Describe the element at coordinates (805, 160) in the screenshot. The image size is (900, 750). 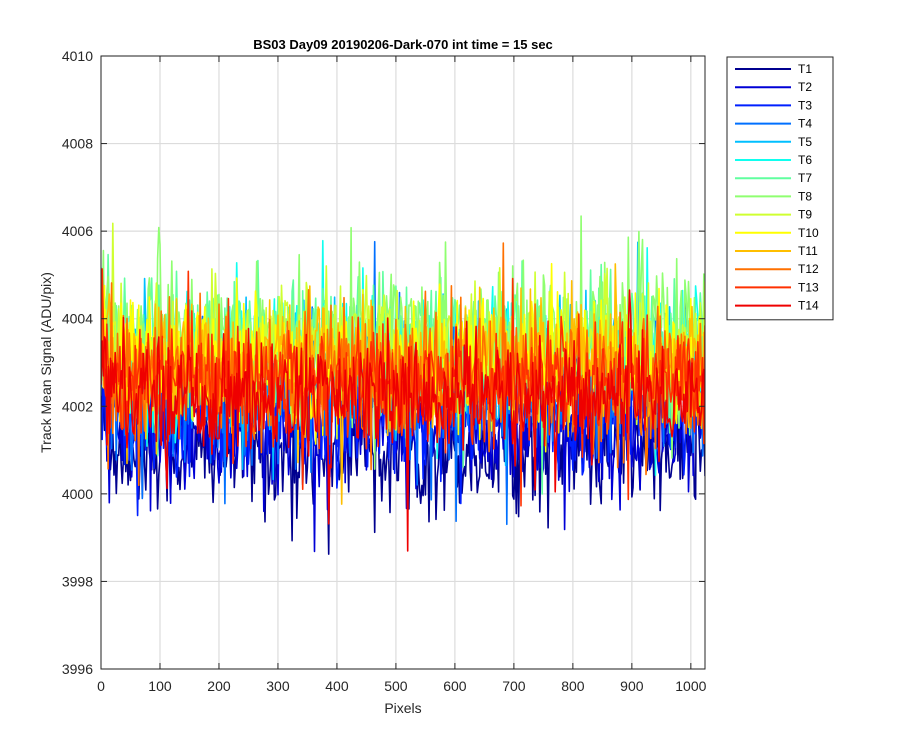
I see `legend-label-t6: T6` at that location.